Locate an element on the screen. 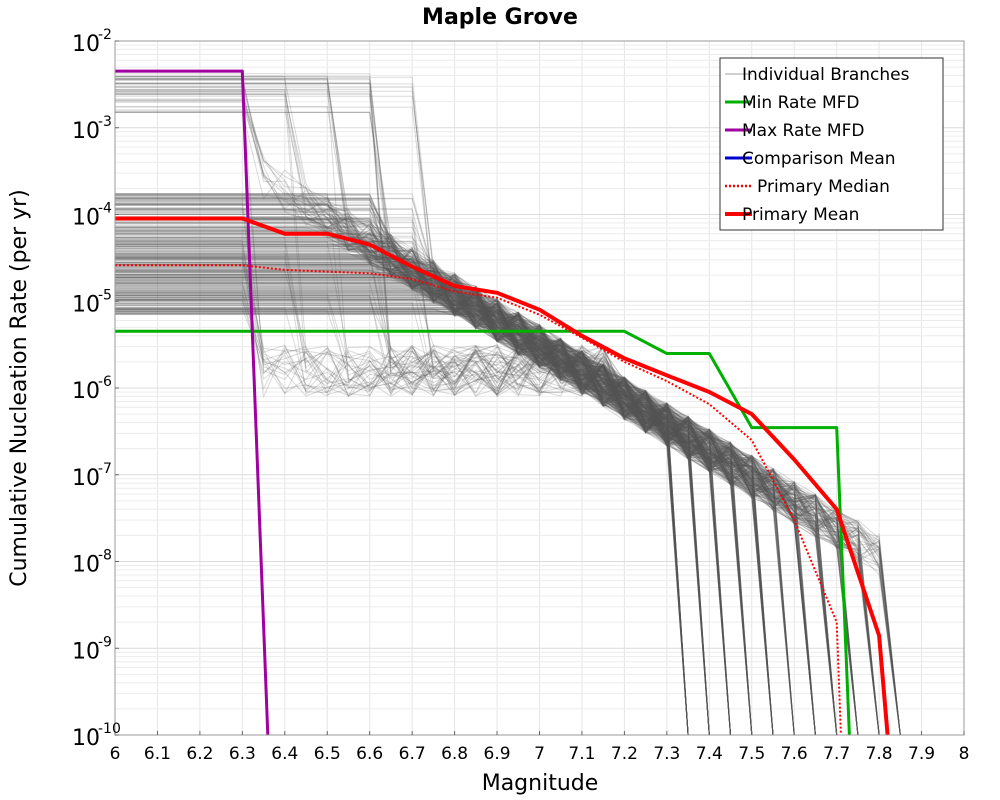 The height and width of the screenshot is (800, 1000). legend-entry: Comparison Mean is located at coordinates (819, 159).